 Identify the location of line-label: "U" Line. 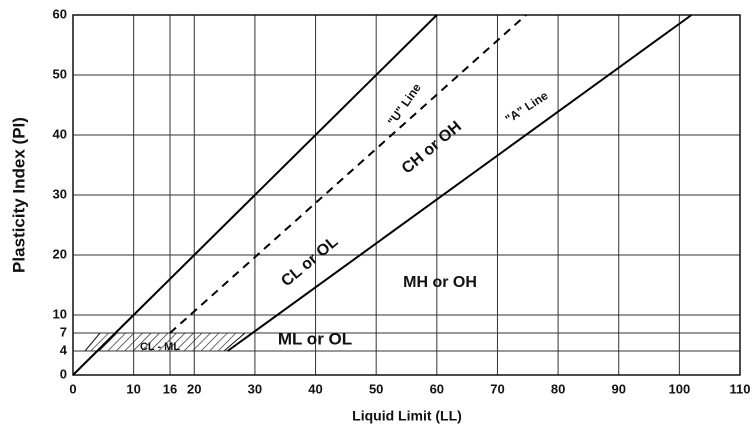
(404, 105).